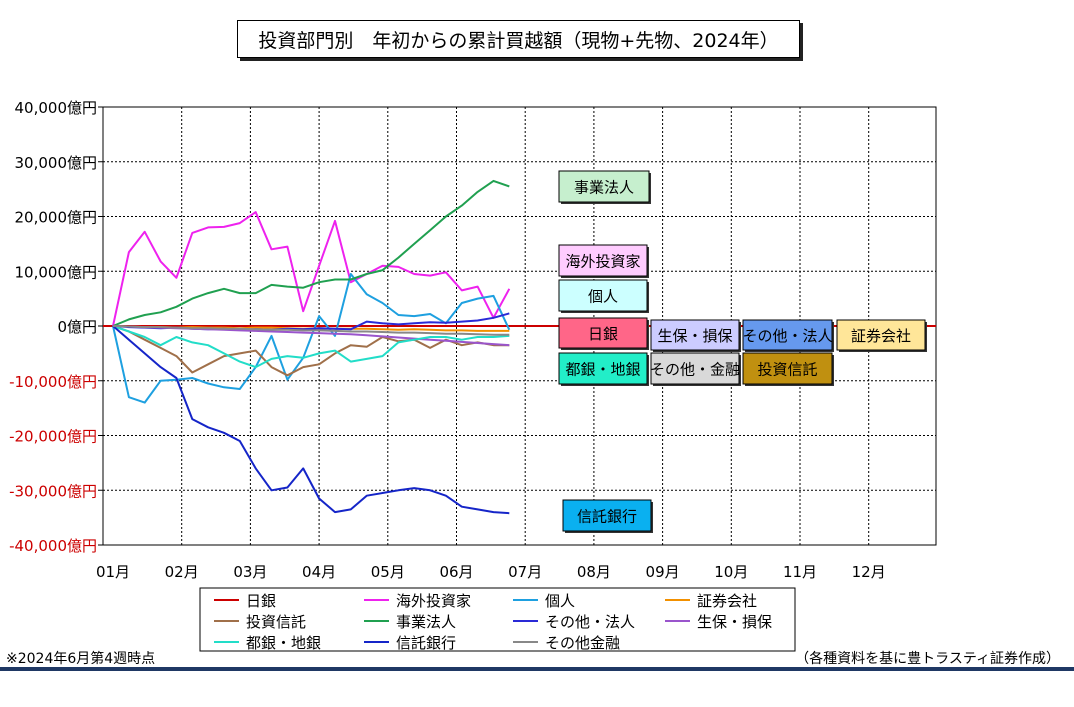 The height and width of the screenshot is (707, 1074). What do you see at coordinates (537, 669) in the screenshot?
I see `bottom-divider` at bounding box center [537, 669].